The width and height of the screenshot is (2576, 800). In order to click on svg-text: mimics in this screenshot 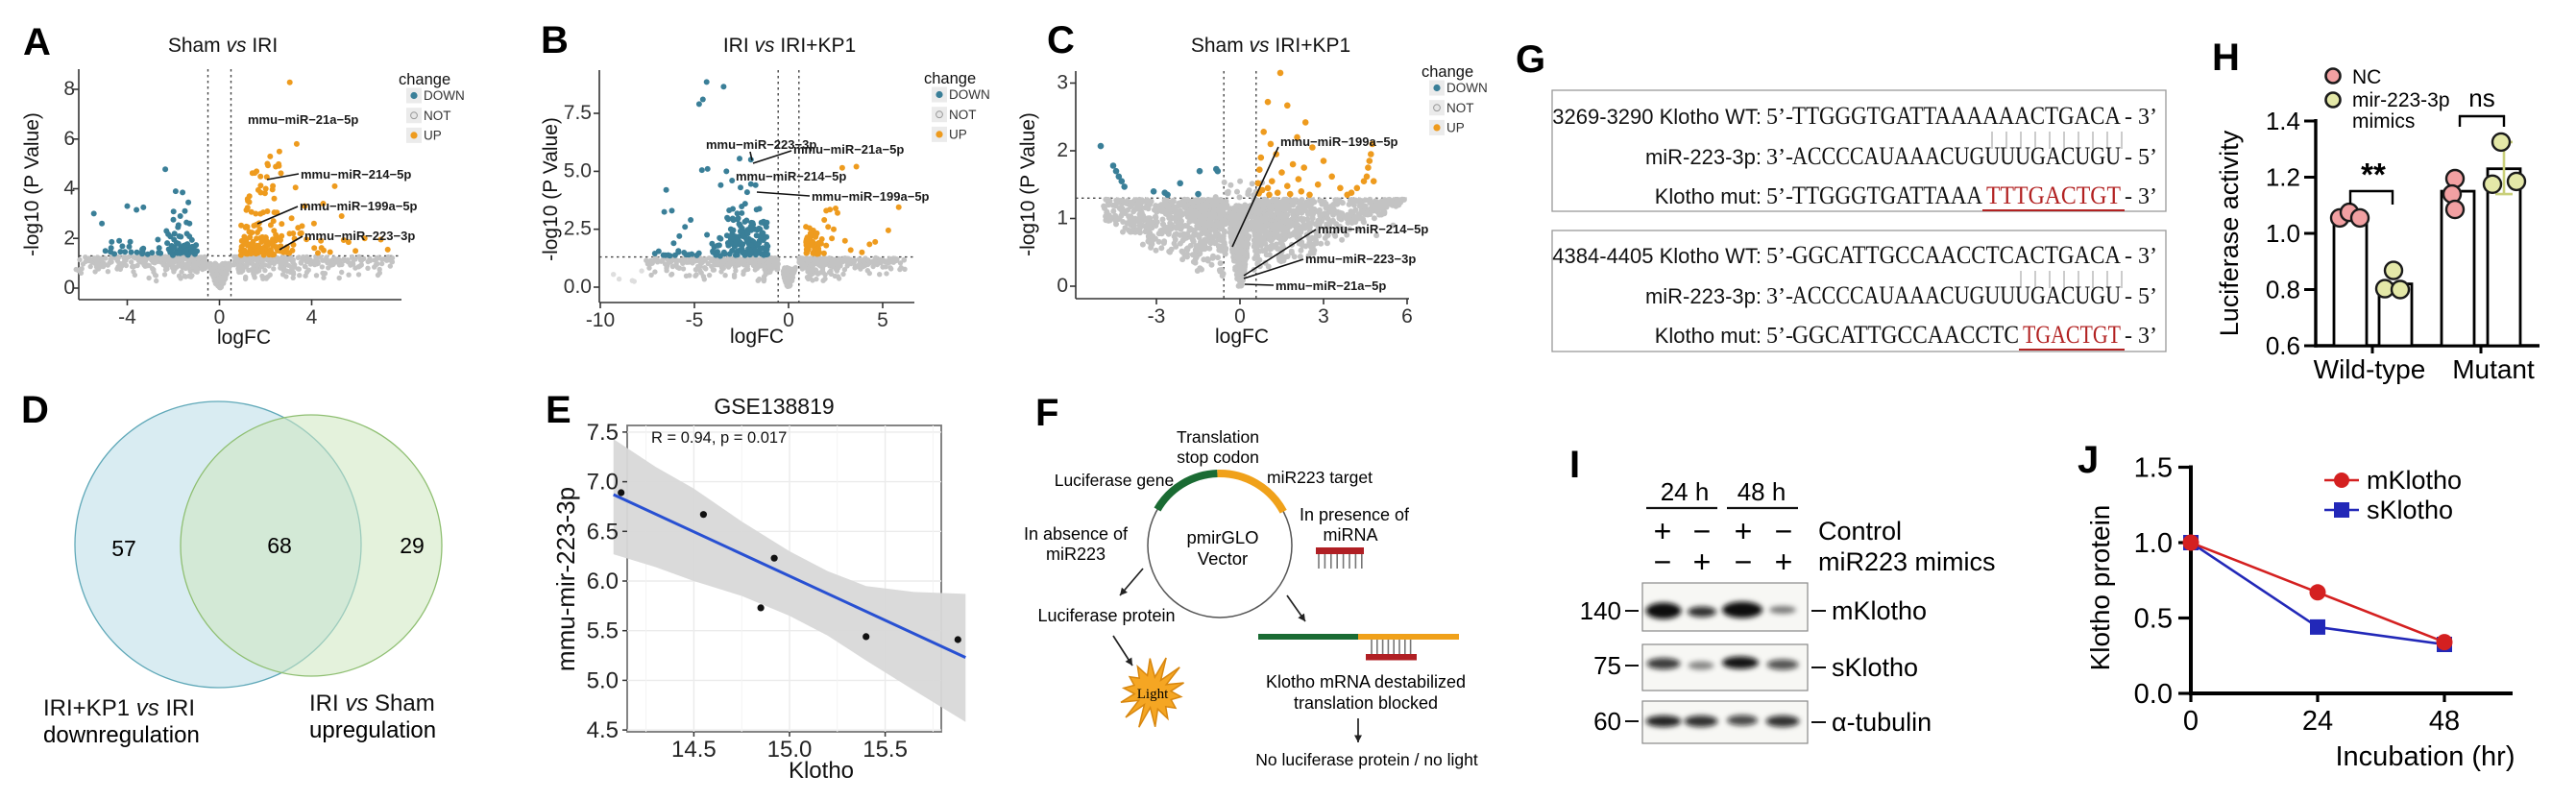, I will do `click(2383, 121)`.